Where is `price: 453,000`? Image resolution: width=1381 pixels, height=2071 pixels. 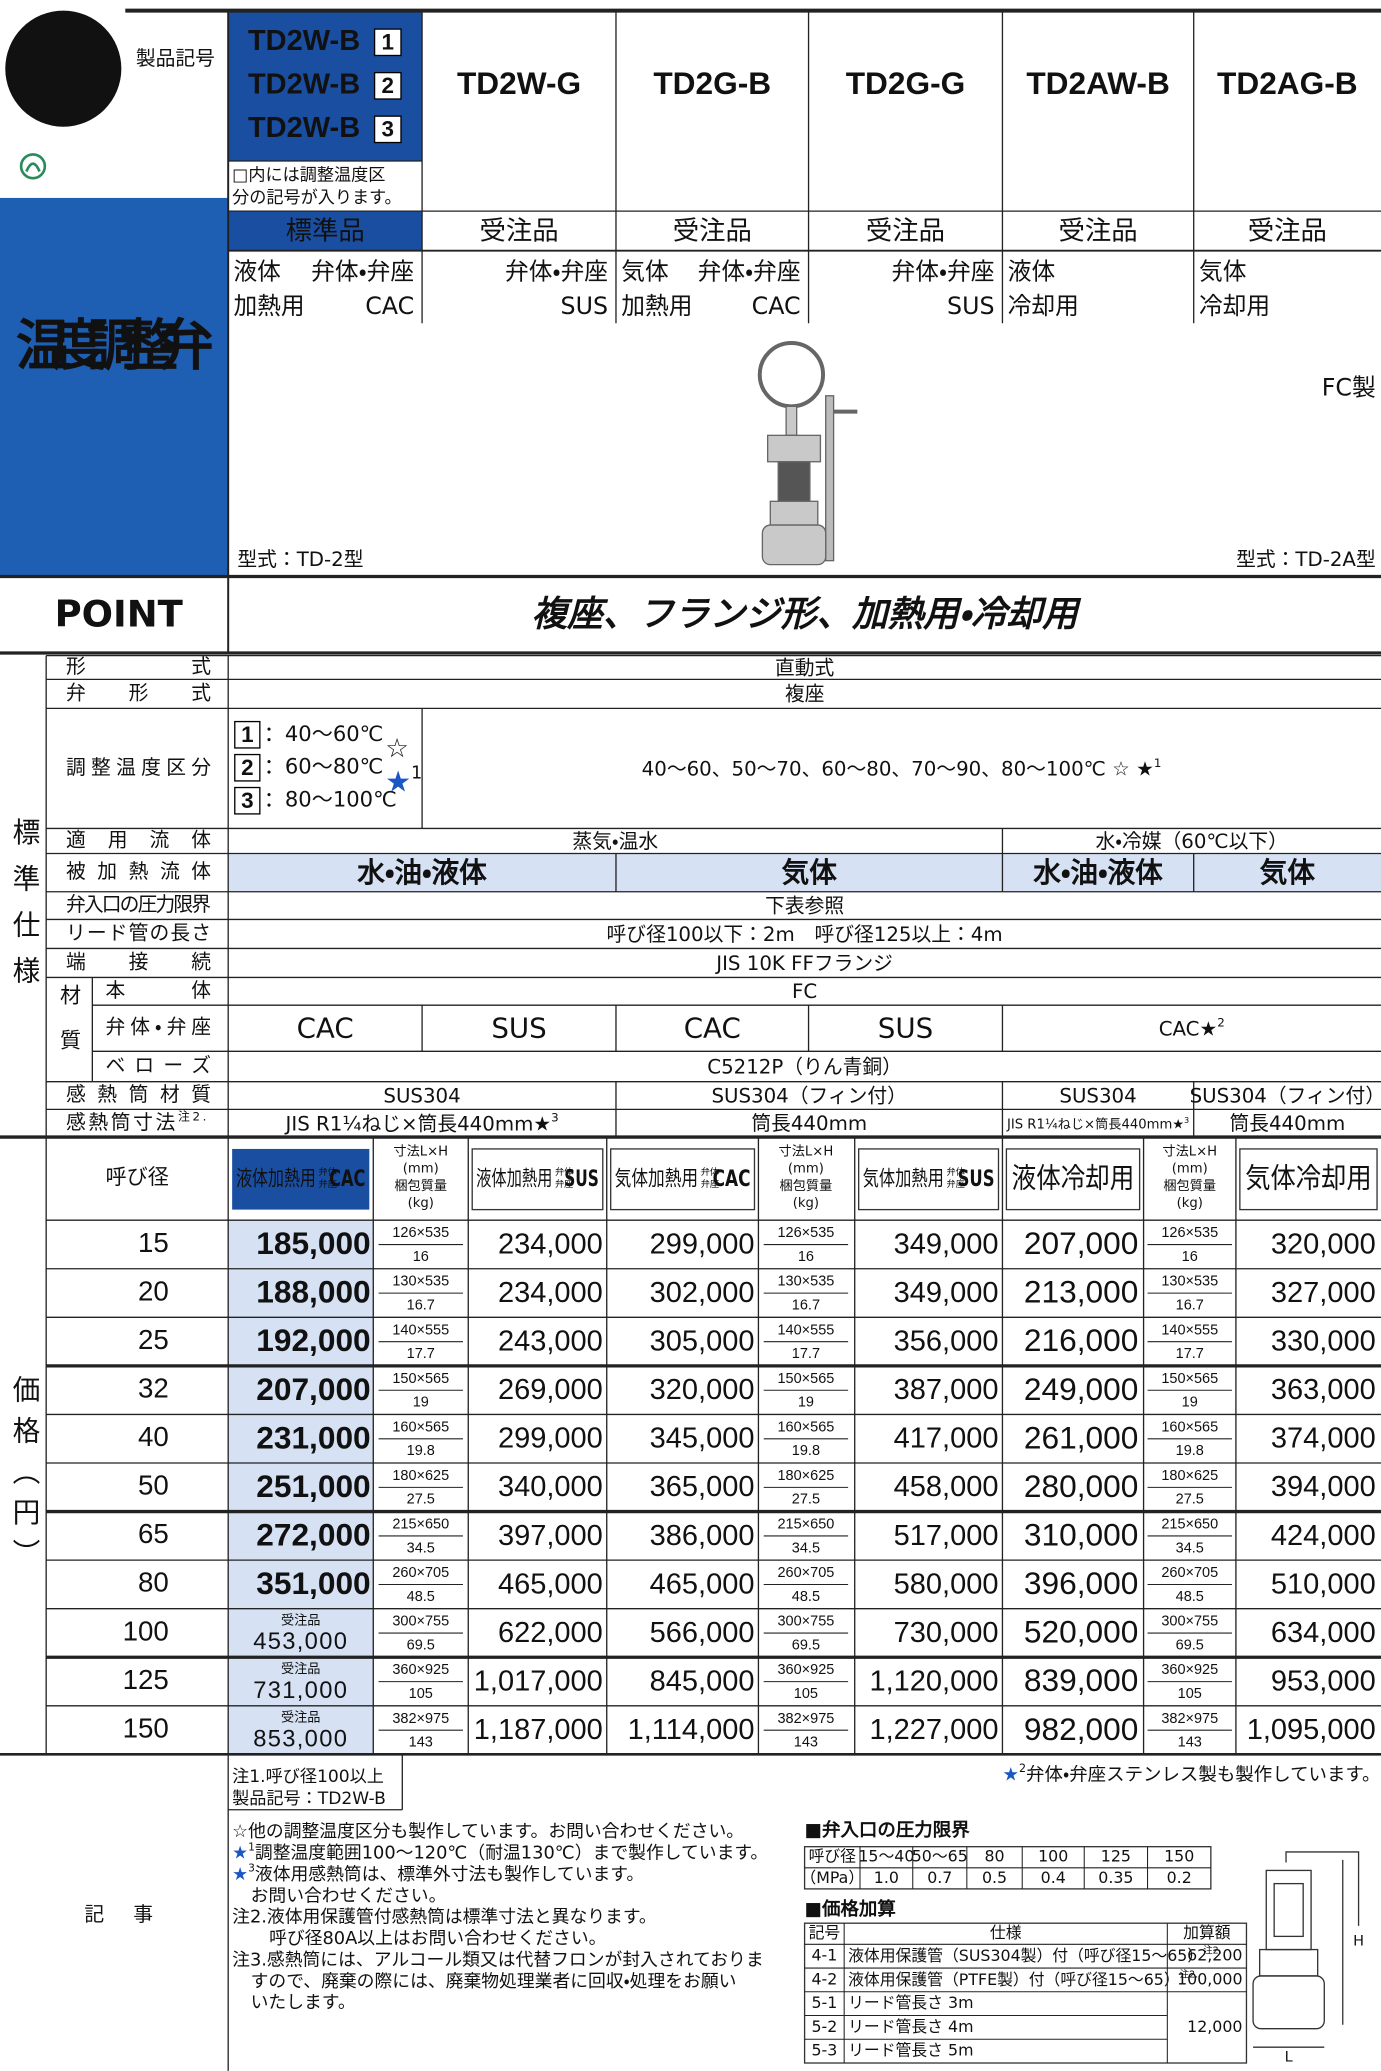 price: 453,000 is located at coordinates (300, 1642).